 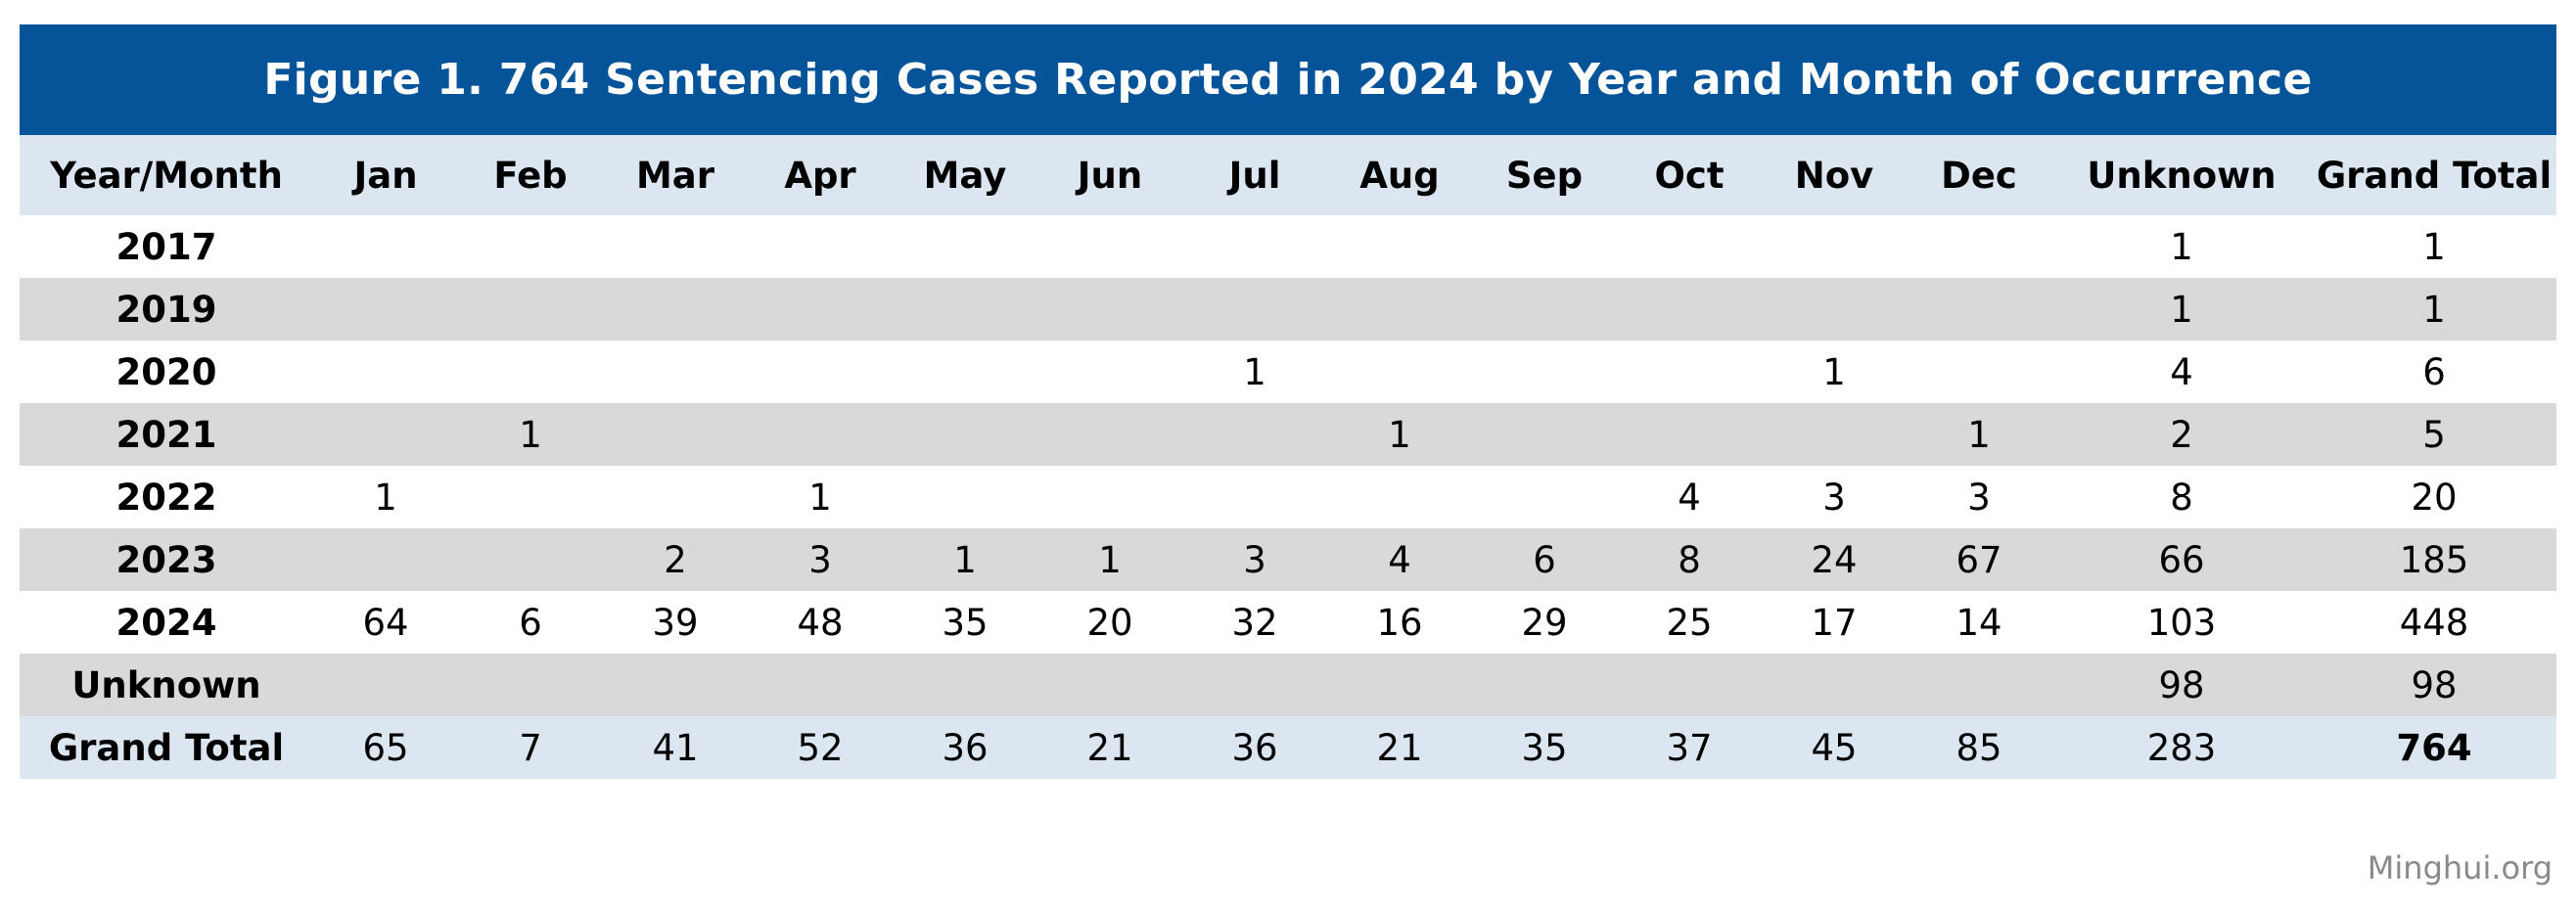 What do you see at coordinates (530, 747) in the screenshot?
I see `table-cell: 7` at bounding box center [530, 747].